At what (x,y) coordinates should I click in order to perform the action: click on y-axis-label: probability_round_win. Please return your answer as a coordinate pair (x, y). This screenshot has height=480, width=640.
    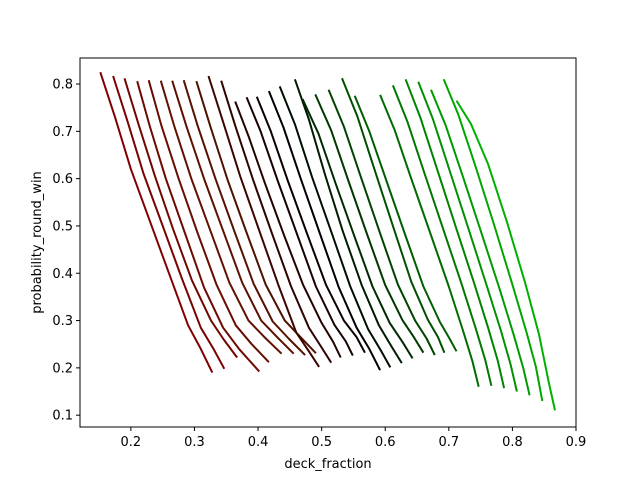
    Looking at the image, I should click on (37, 242).